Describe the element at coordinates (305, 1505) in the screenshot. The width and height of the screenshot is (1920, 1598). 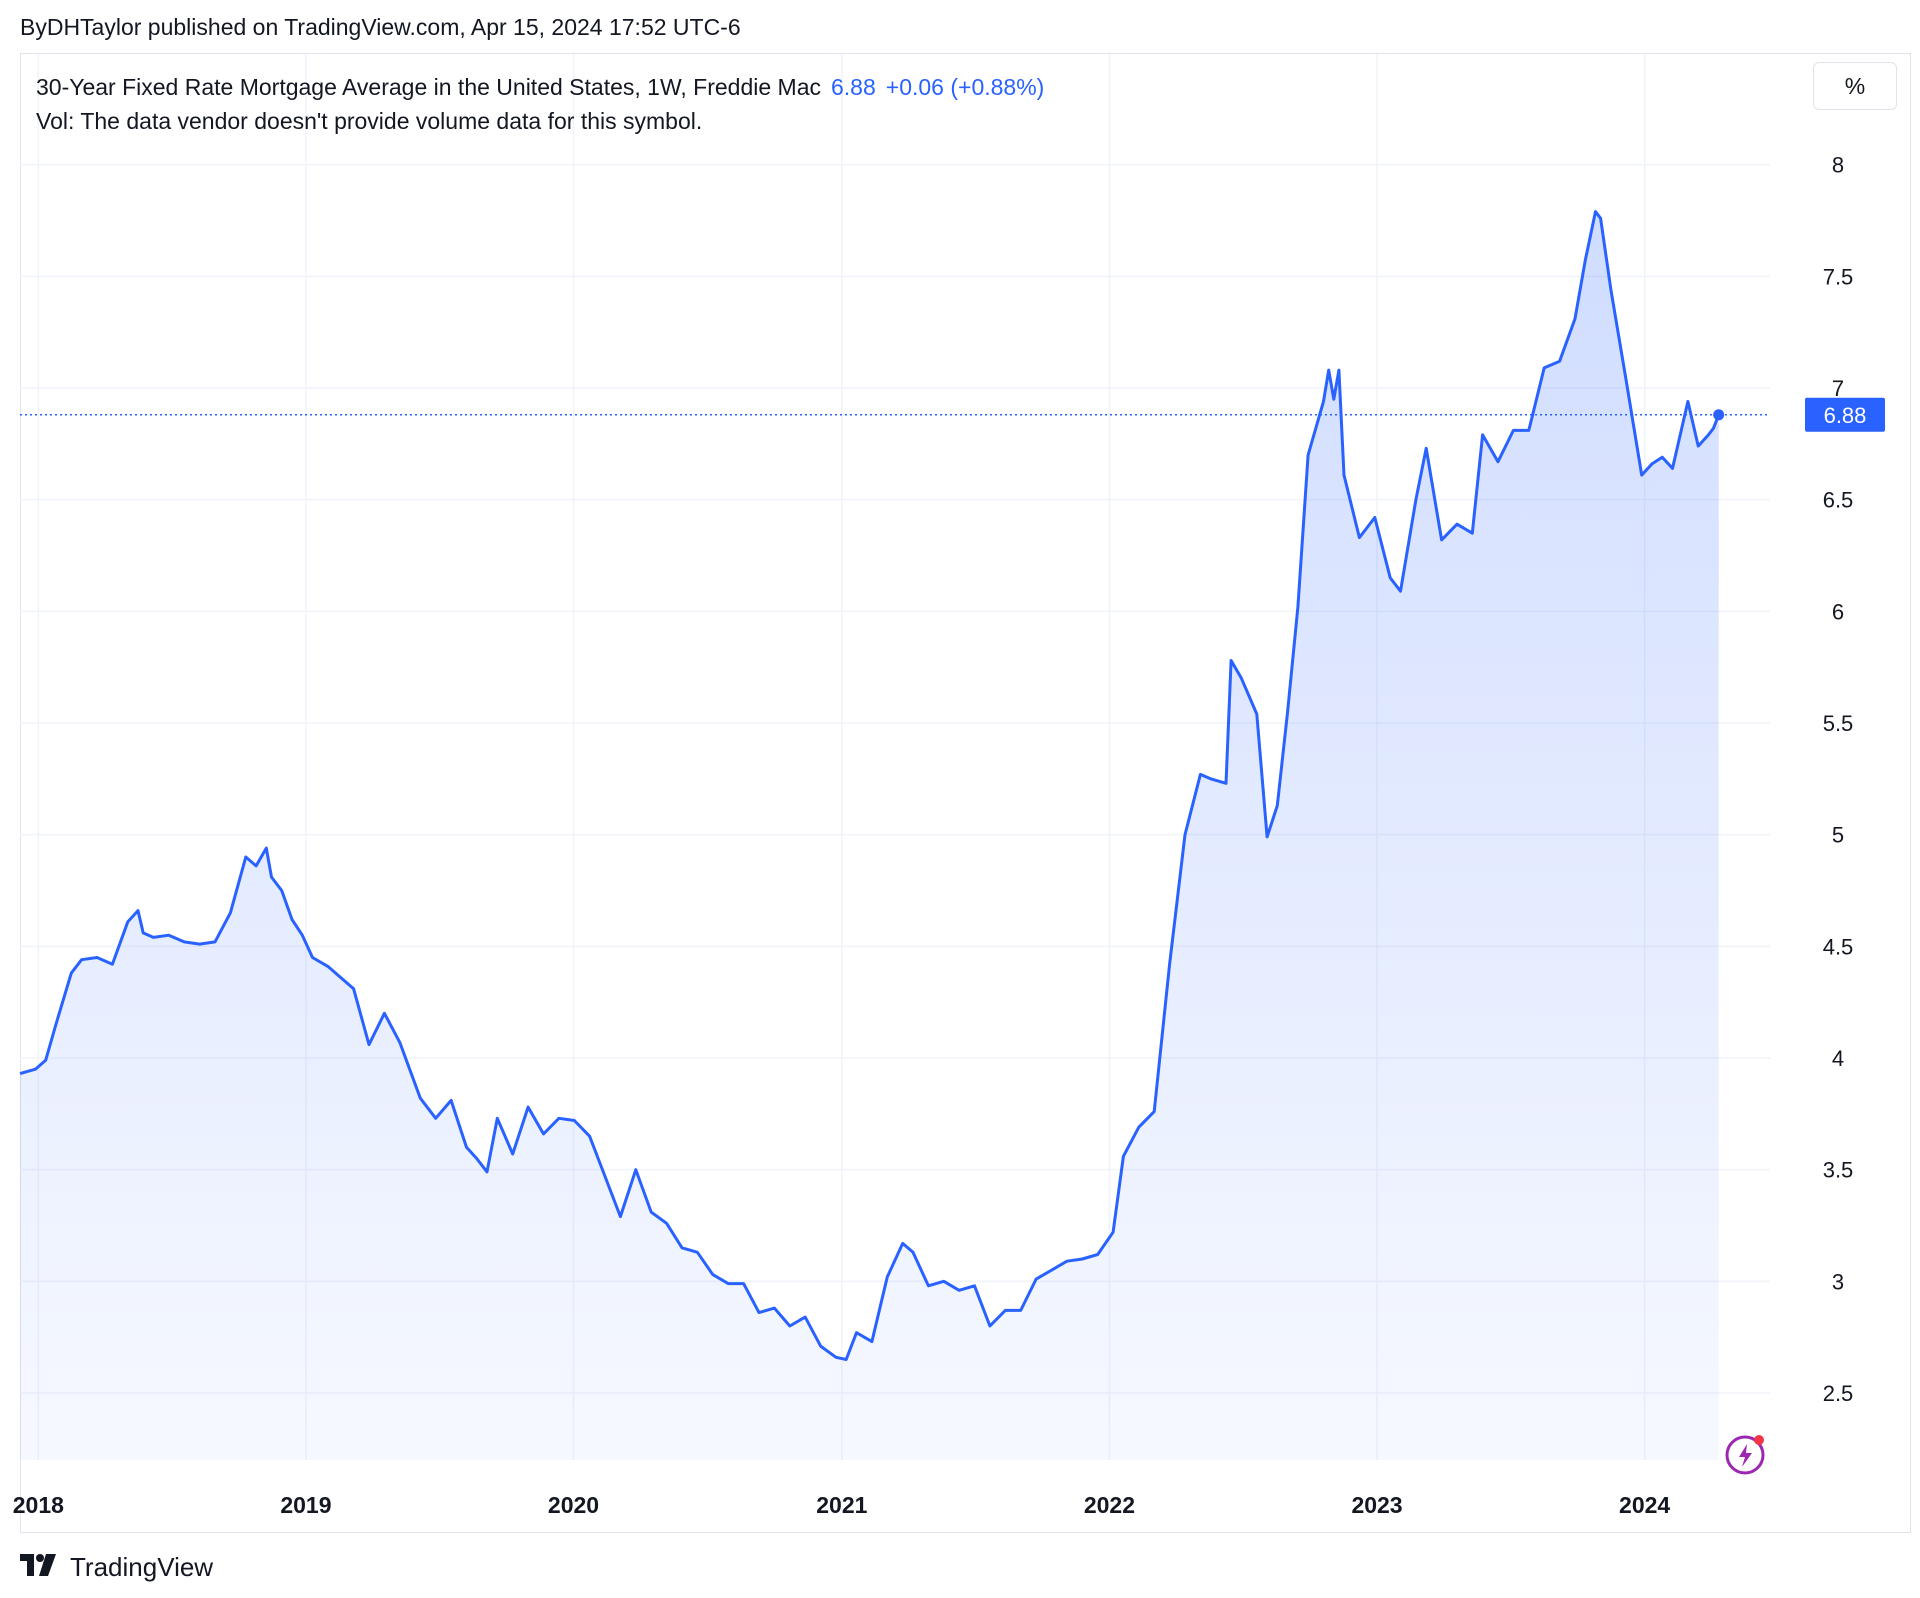
I see `x-tick-label: 2019` at that location.